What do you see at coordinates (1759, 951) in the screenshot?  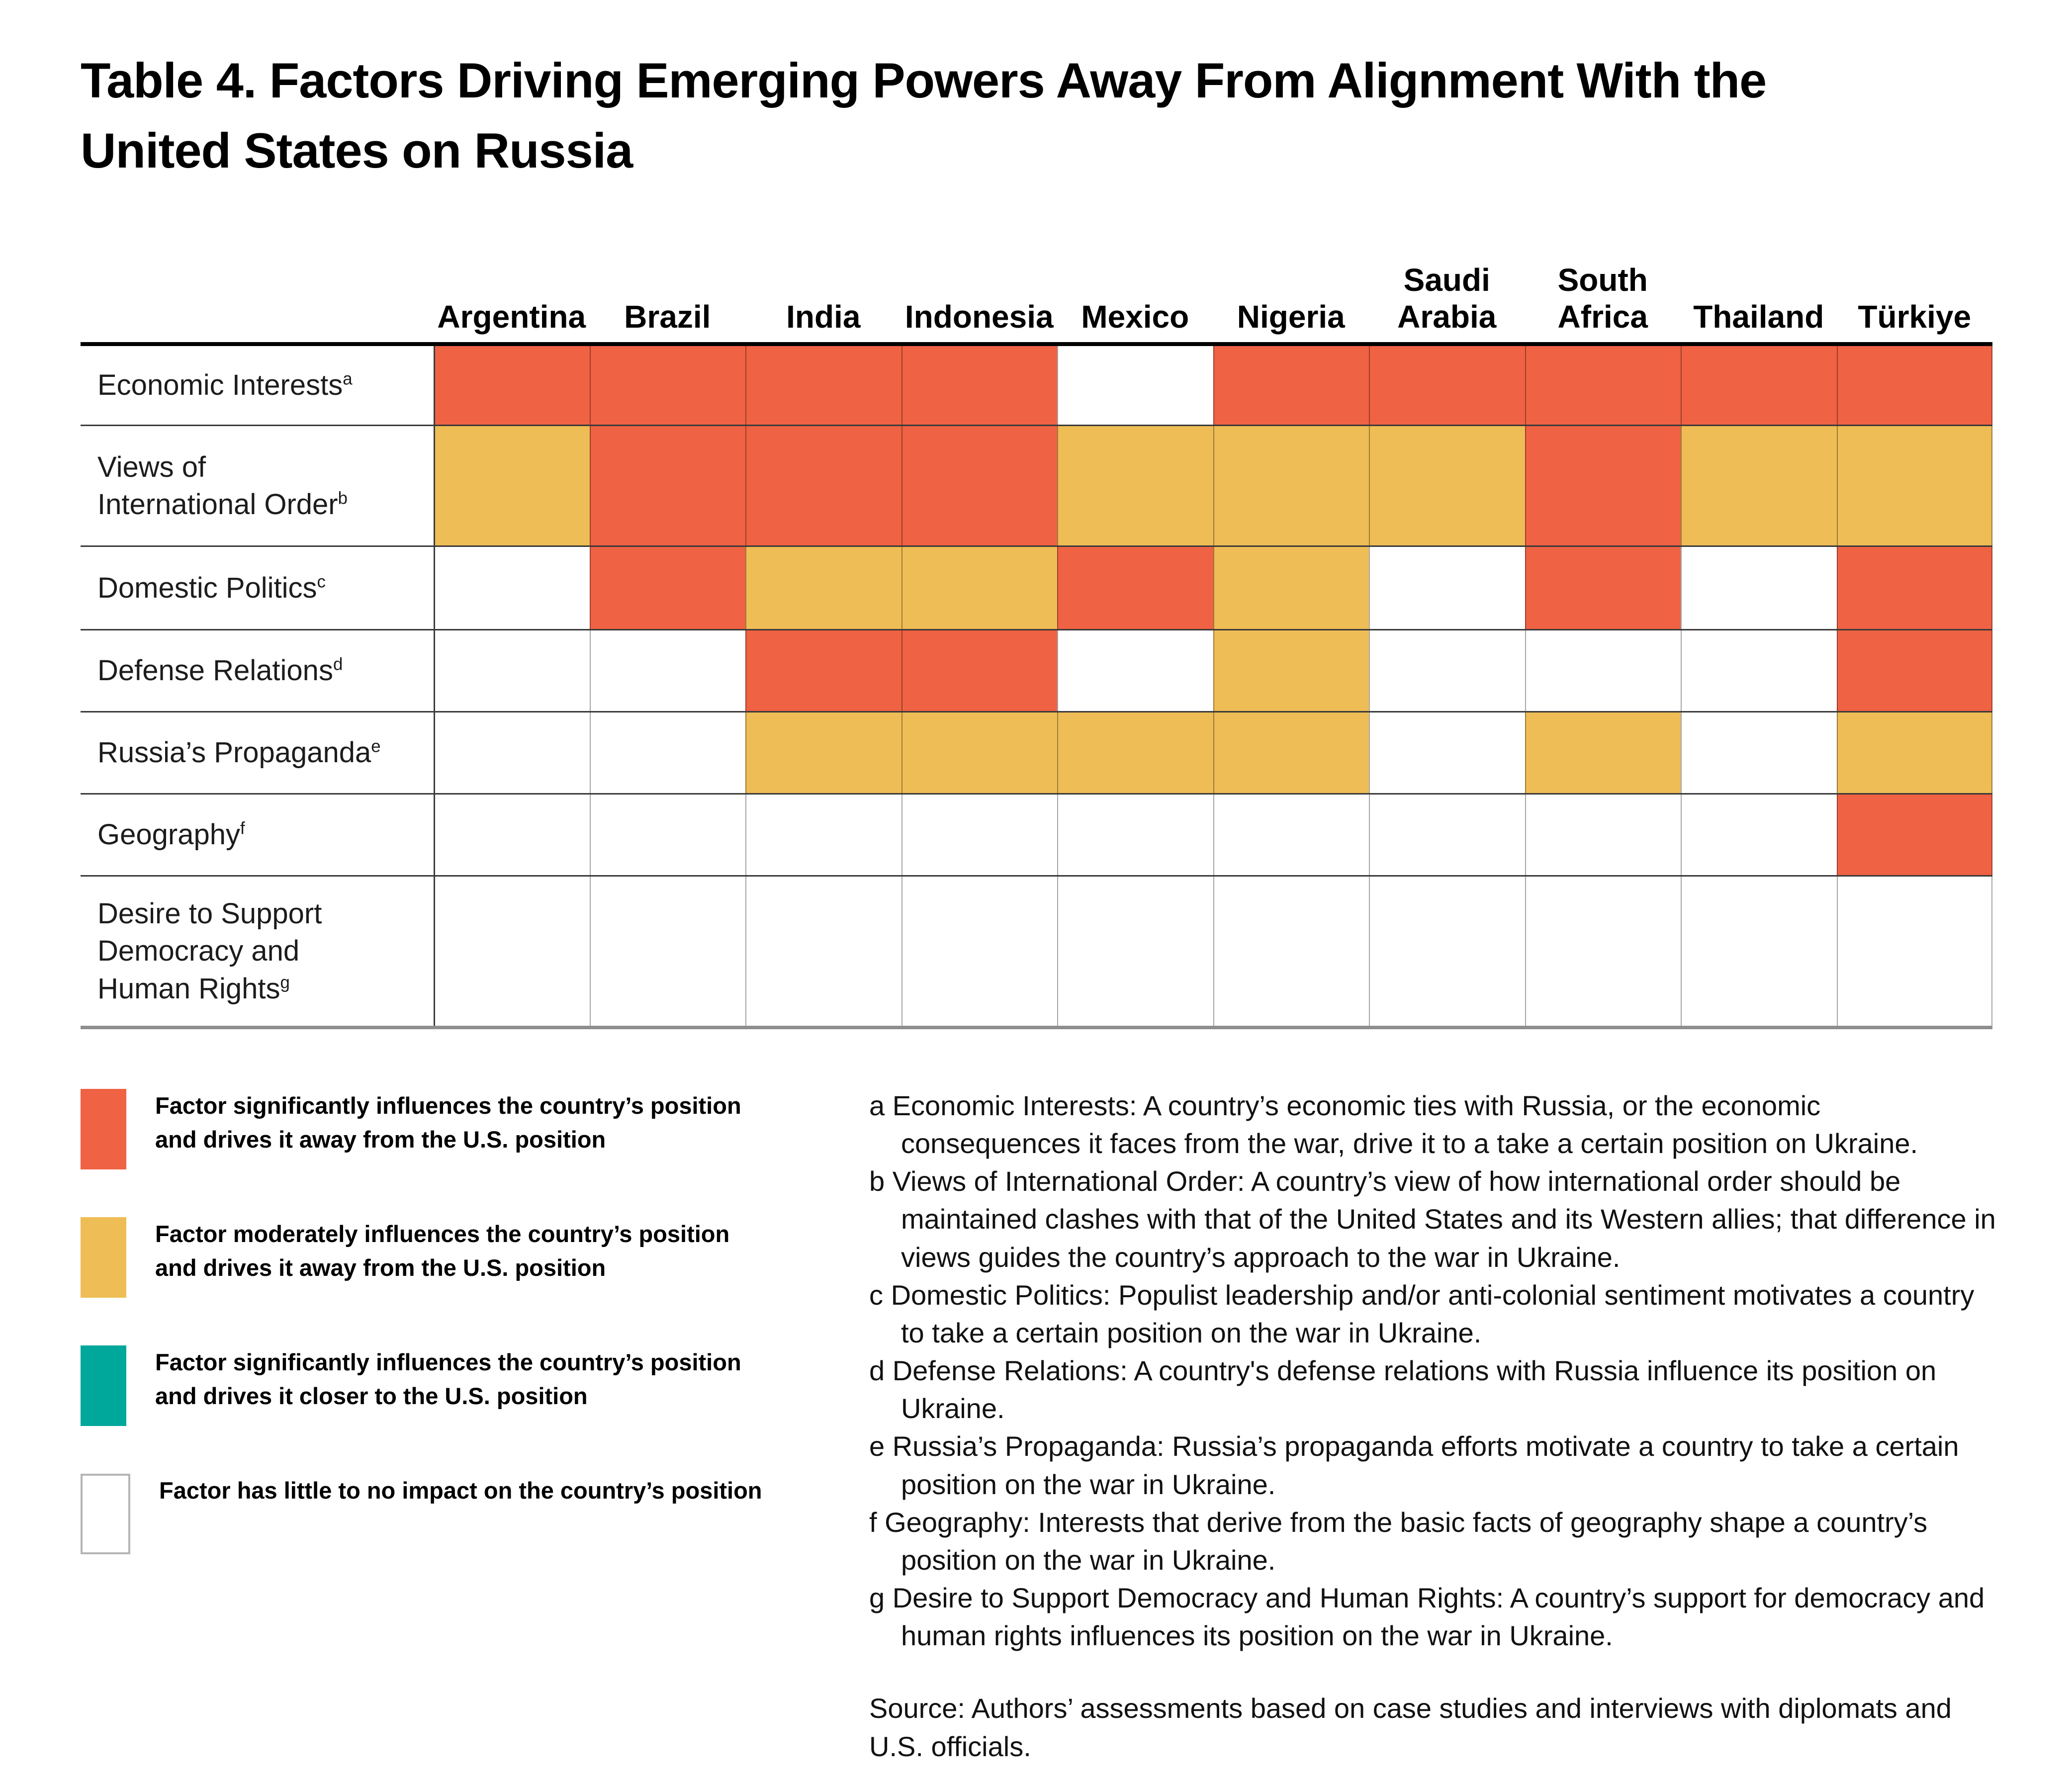 I see `matrix-cell-thailand-desire-to-support-democracy-and-human-rights` at bounding box center [1759, 951].